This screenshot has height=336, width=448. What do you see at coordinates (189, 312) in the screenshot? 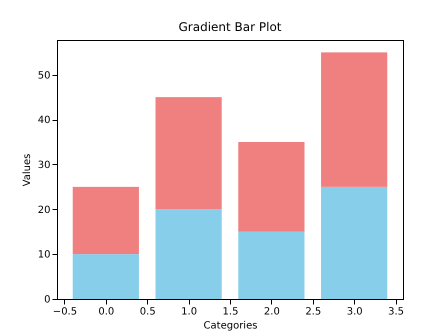
I see `x-tick-label: 1.0` at bounding box center [189, 312].